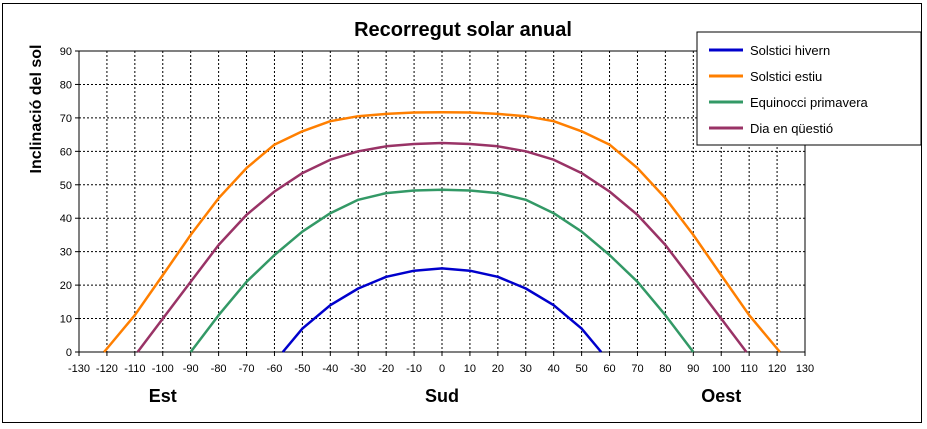 The width and height of the screenshot is (927, 429). What do you see at coordinates (66, 320) in the screenshot?
I see `y-tick-label: 10` at bounding box center [66, 320].